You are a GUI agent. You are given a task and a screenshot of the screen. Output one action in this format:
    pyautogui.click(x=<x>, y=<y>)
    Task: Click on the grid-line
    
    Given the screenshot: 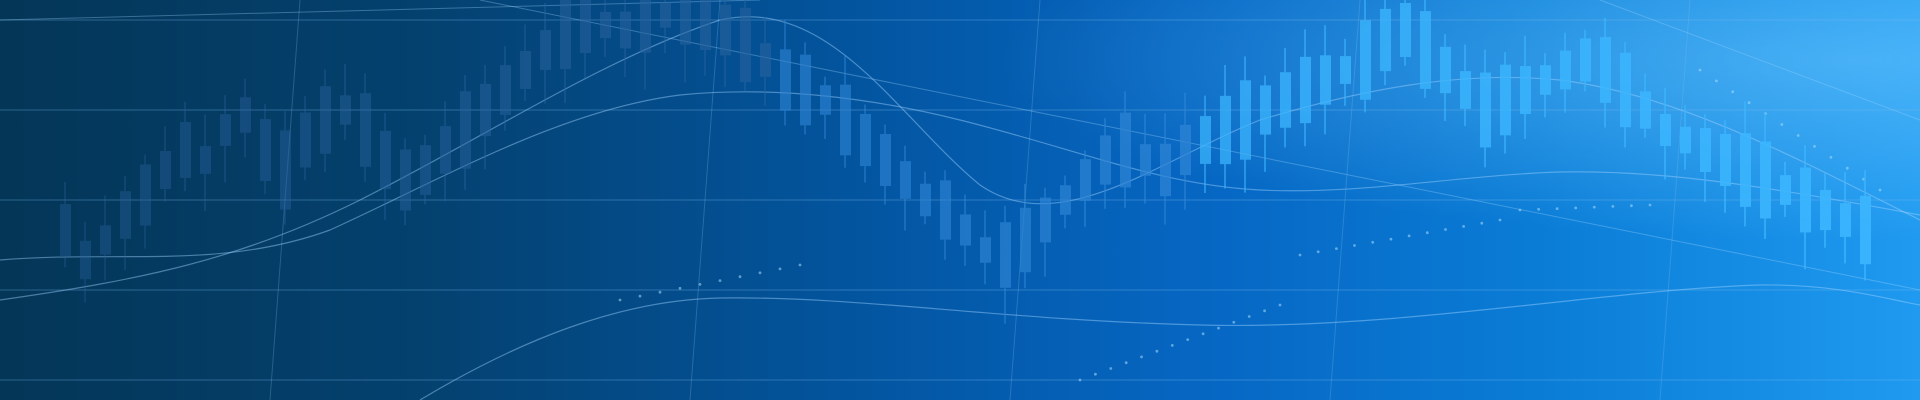 What is the action you would take?
    pyautogui.click(x=285, y=200)
    